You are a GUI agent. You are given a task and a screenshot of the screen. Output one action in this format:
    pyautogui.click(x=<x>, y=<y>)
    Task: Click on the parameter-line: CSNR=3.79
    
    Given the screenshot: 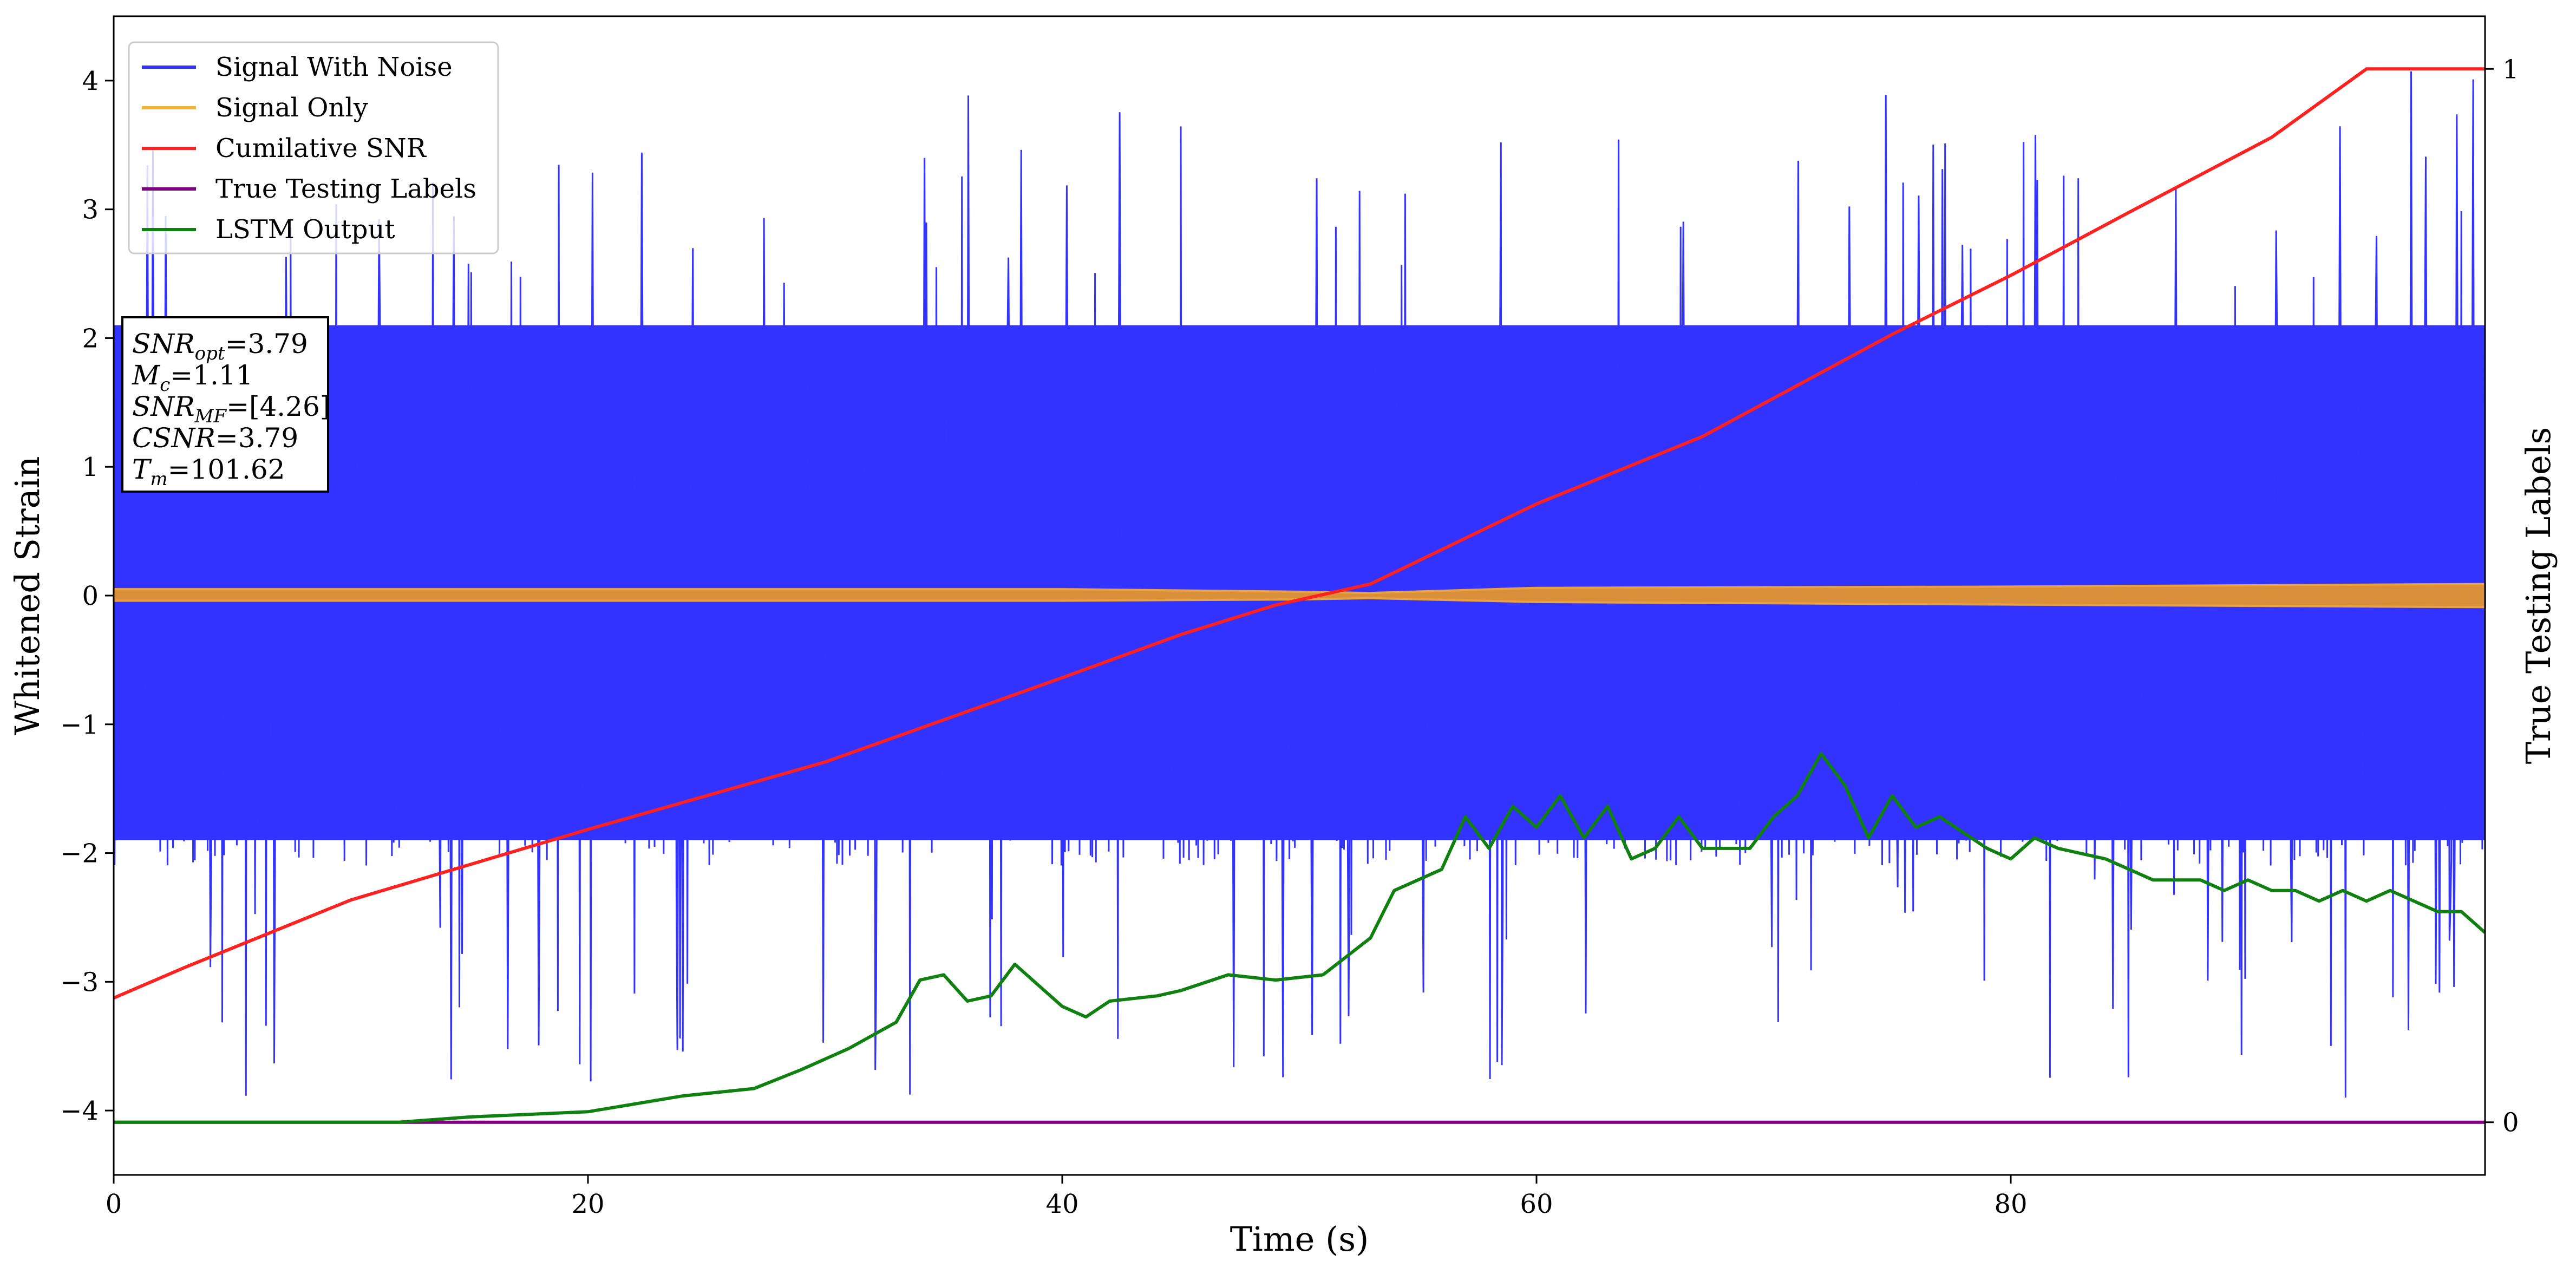 What is the action you would take?
    pyautogui.click(x=215, y=438)
    